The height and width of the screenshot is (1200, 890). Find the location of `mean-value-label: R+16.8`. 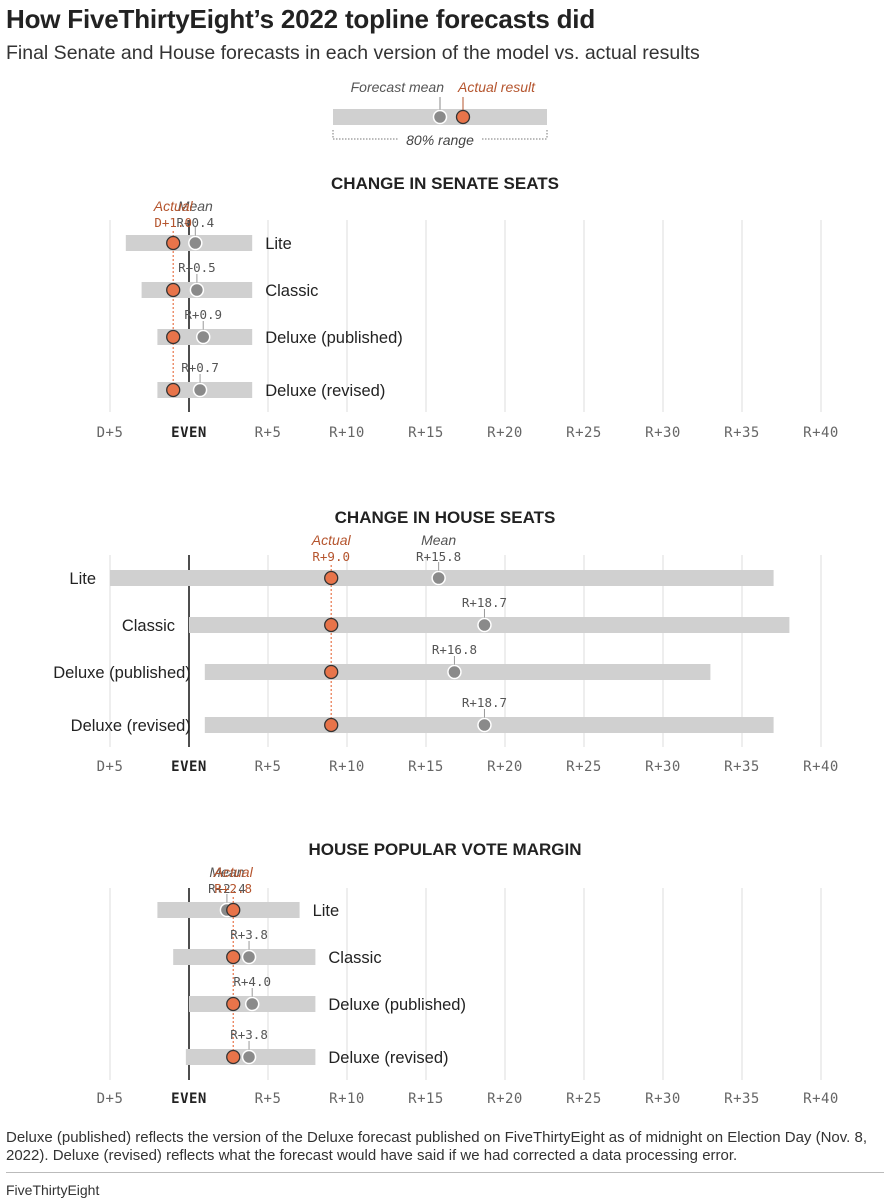

mean-value-label: R+16.8 is located at coordinates (454, 649).